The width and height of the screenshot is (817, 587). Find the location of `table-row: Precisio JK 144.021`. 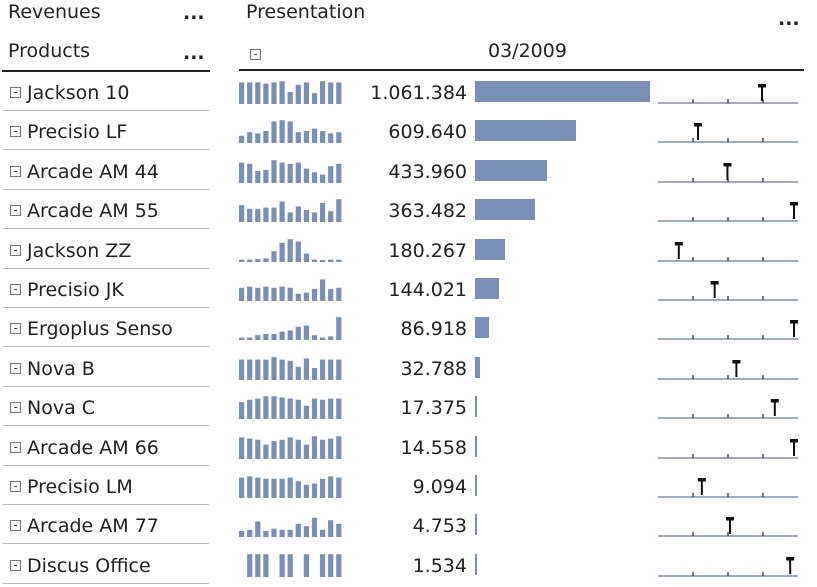

table-row: Precisio JK 144.021 is located at coordinates (408, 289).